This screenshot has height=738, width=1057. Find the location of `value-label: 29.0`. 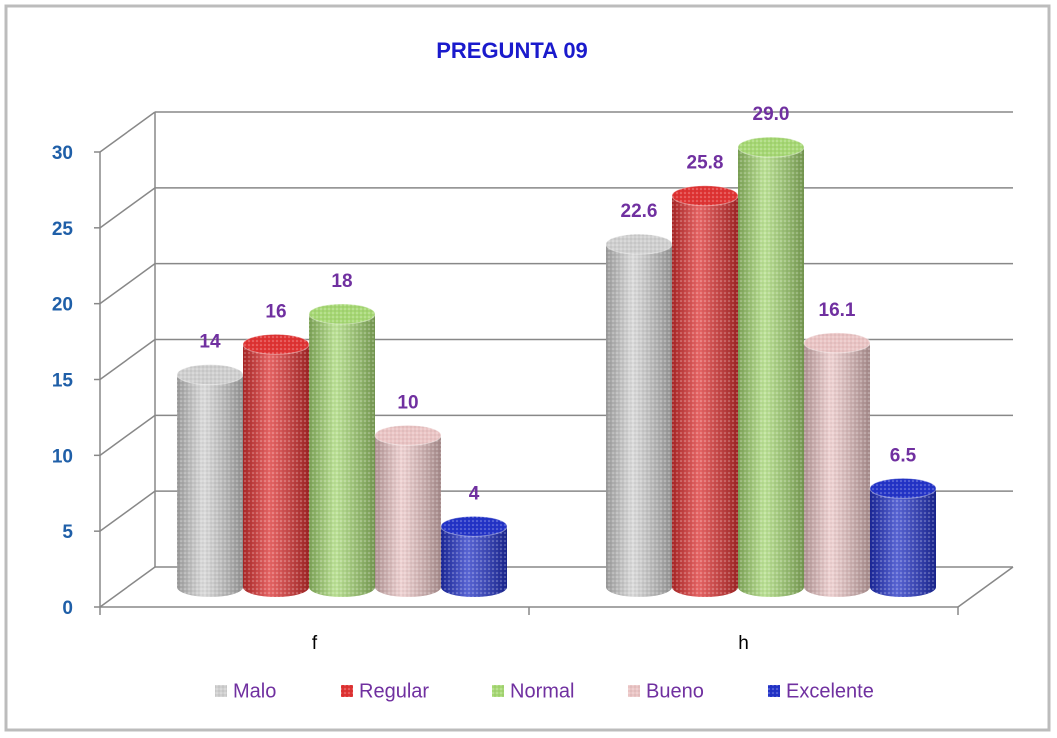

value-label: 29.0 is located at coordinates (771, 114).